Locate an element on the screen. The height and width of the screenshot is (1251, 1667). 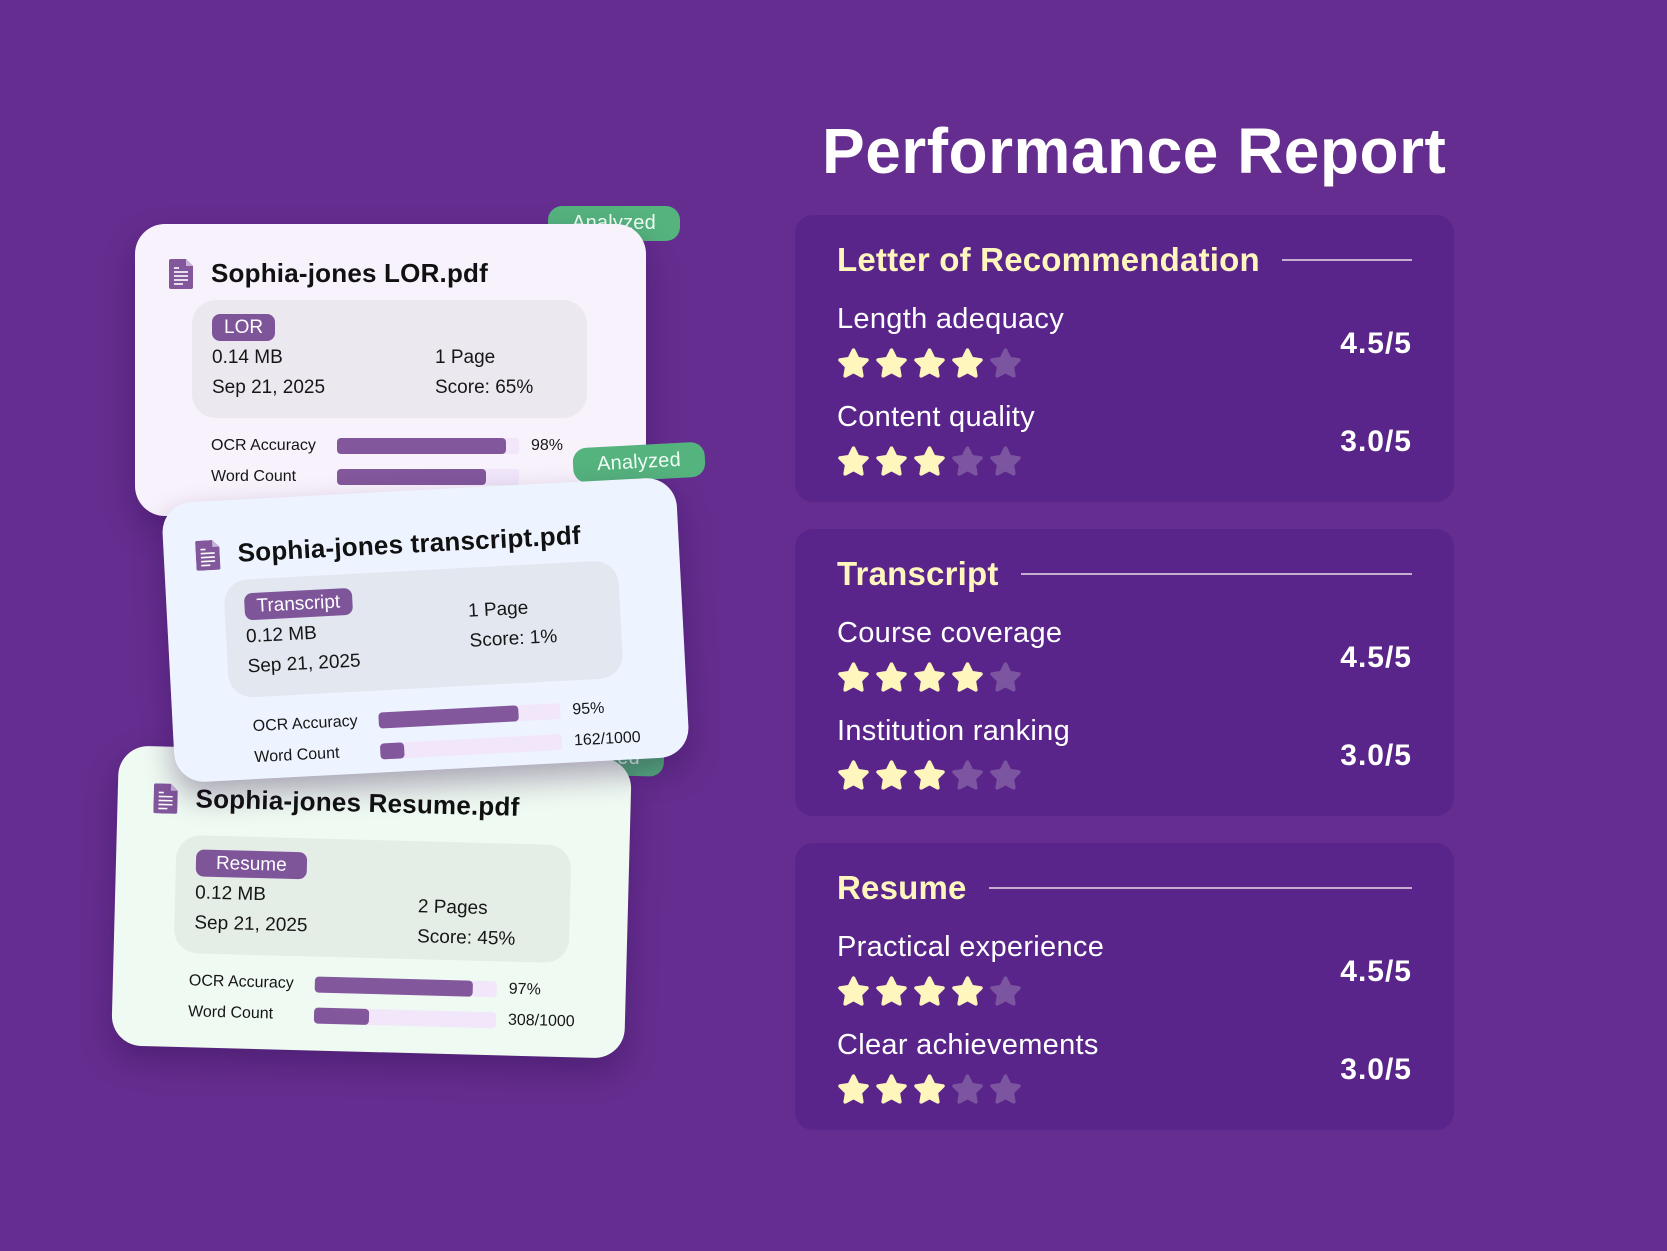
type-tag: Transcript is located at coordinates (298, 604).